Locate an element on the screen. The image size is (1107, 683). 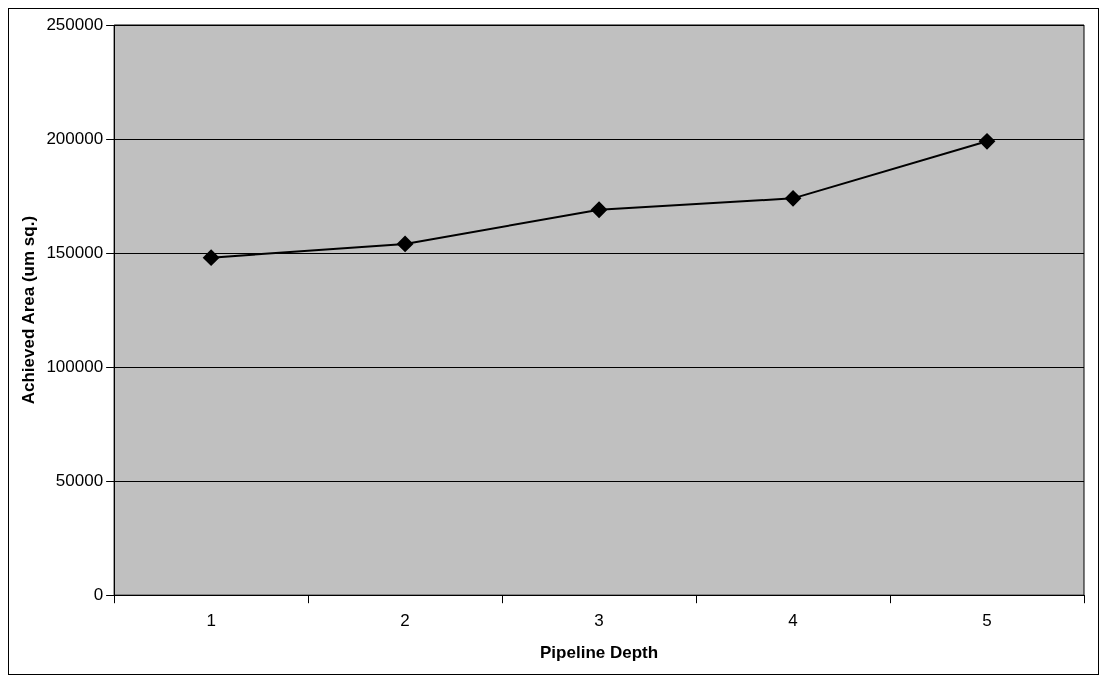
y-tick-label: 150000 is located at coordinates (75, 252).